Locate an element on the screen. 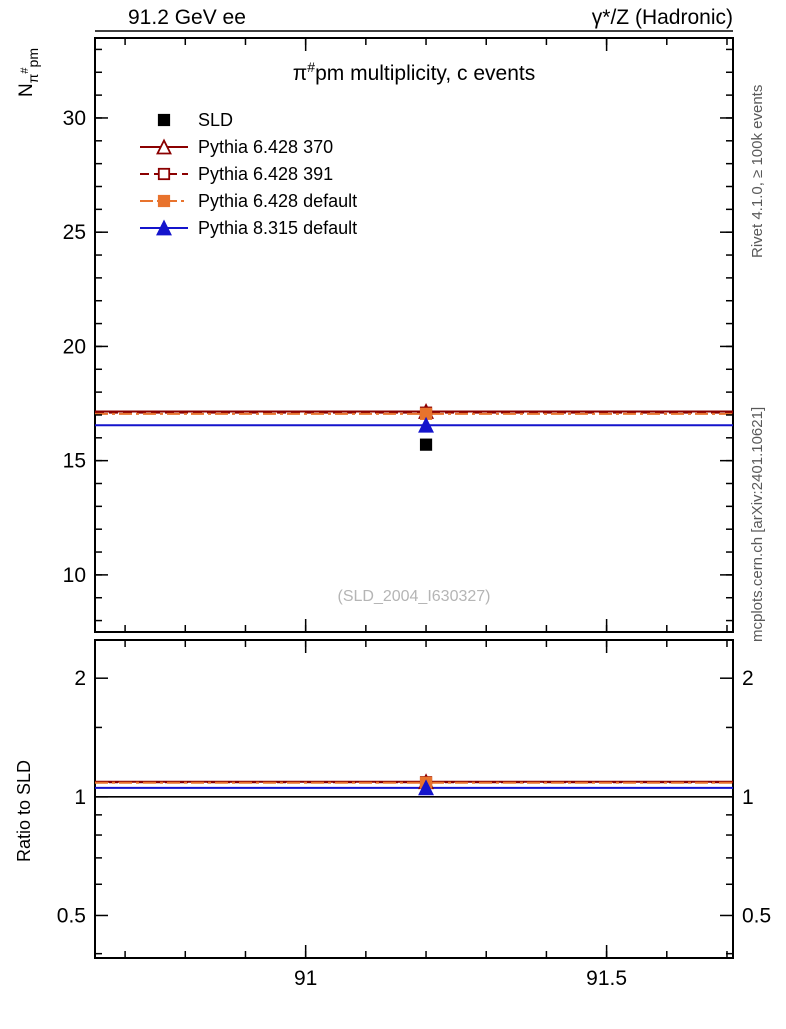 This screenshot has width=786, height=1029. plot-title: π#pm multiplicity, c events is located at coordinates (414, 72).